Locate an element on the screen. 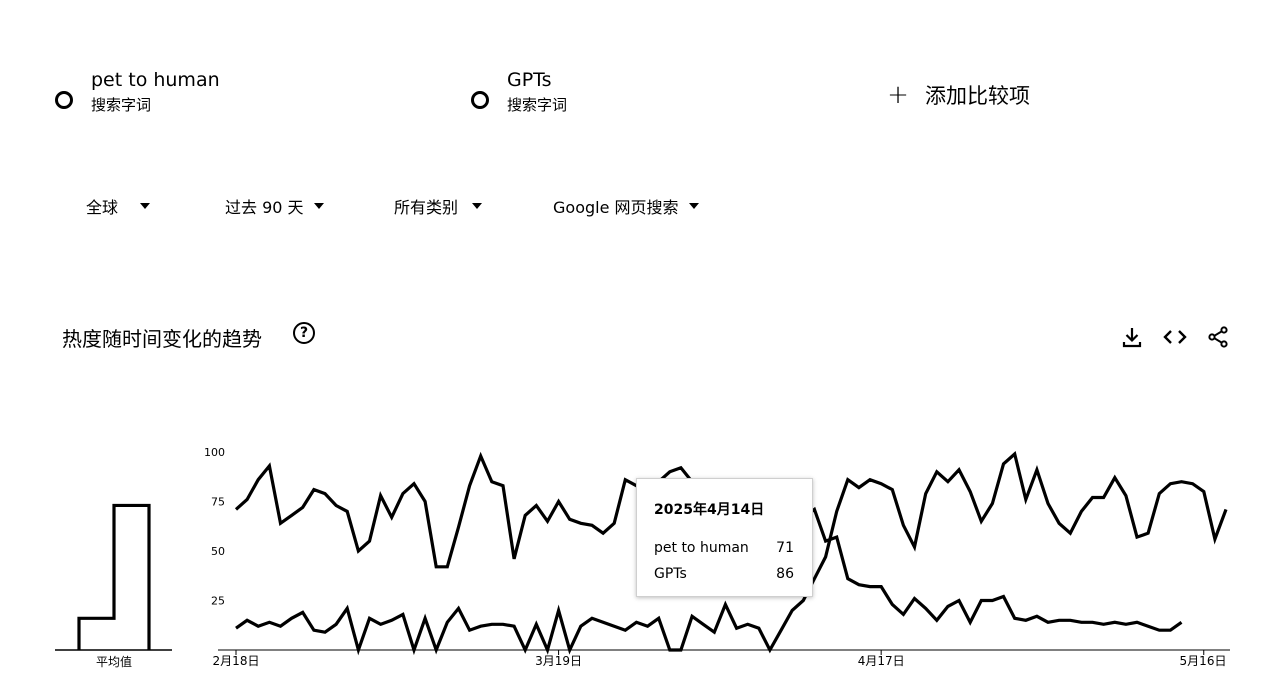  average-bar-outline is located at coordinates (114, 576).